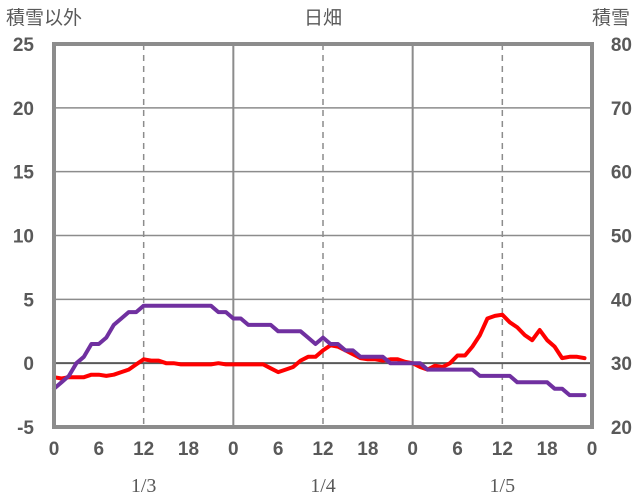 Image resolution: width=636 pixels, height=501 pixels. What do you see at coordinates (23, 109) in the screenshot?
I see `left-tick-label: 20` at bounding box center [23, 109].